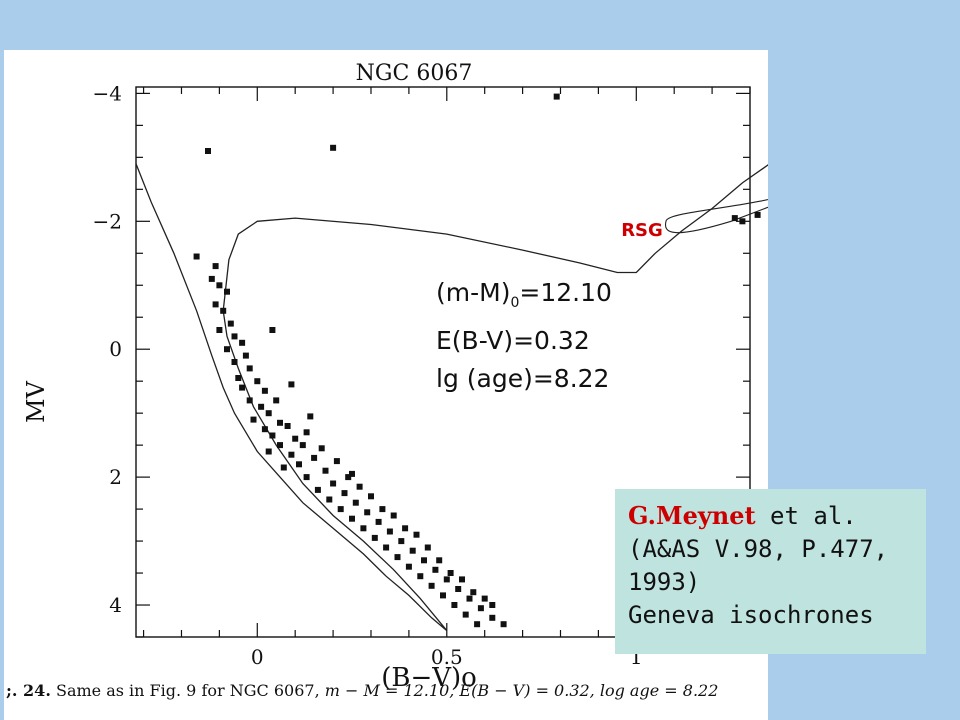 The height and width of the screenshot is (720, 960). What do you see at coordinates (524, 294) in the screenshot?
I see `distance-modulus: (m-M)0=12.10` at bounding box center [524, 294].